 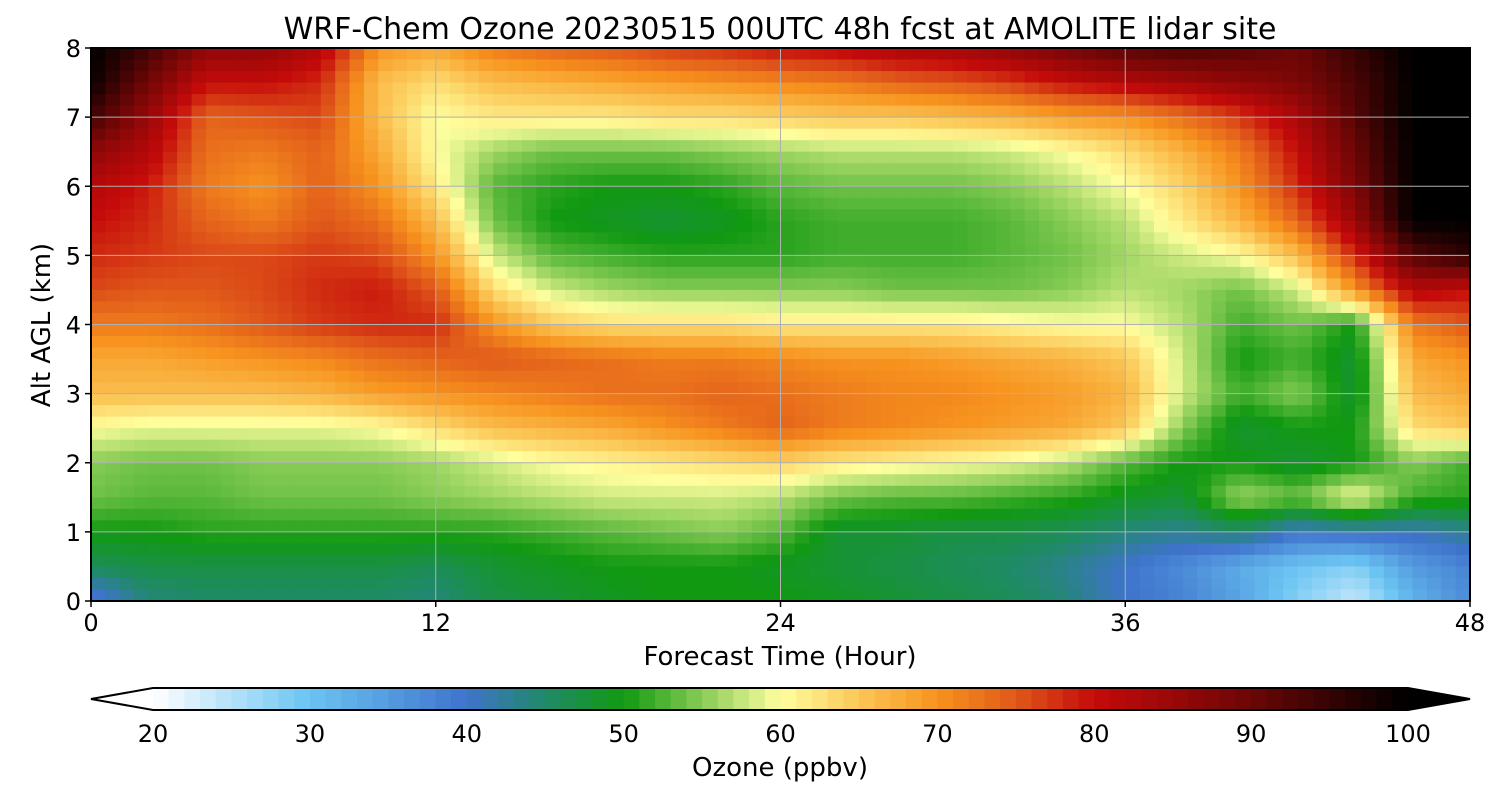 What do you see at coordinates (310, 734) in the screenshot?
I see `colorbar-tick-label: 30` at bounding box center [310, 734].